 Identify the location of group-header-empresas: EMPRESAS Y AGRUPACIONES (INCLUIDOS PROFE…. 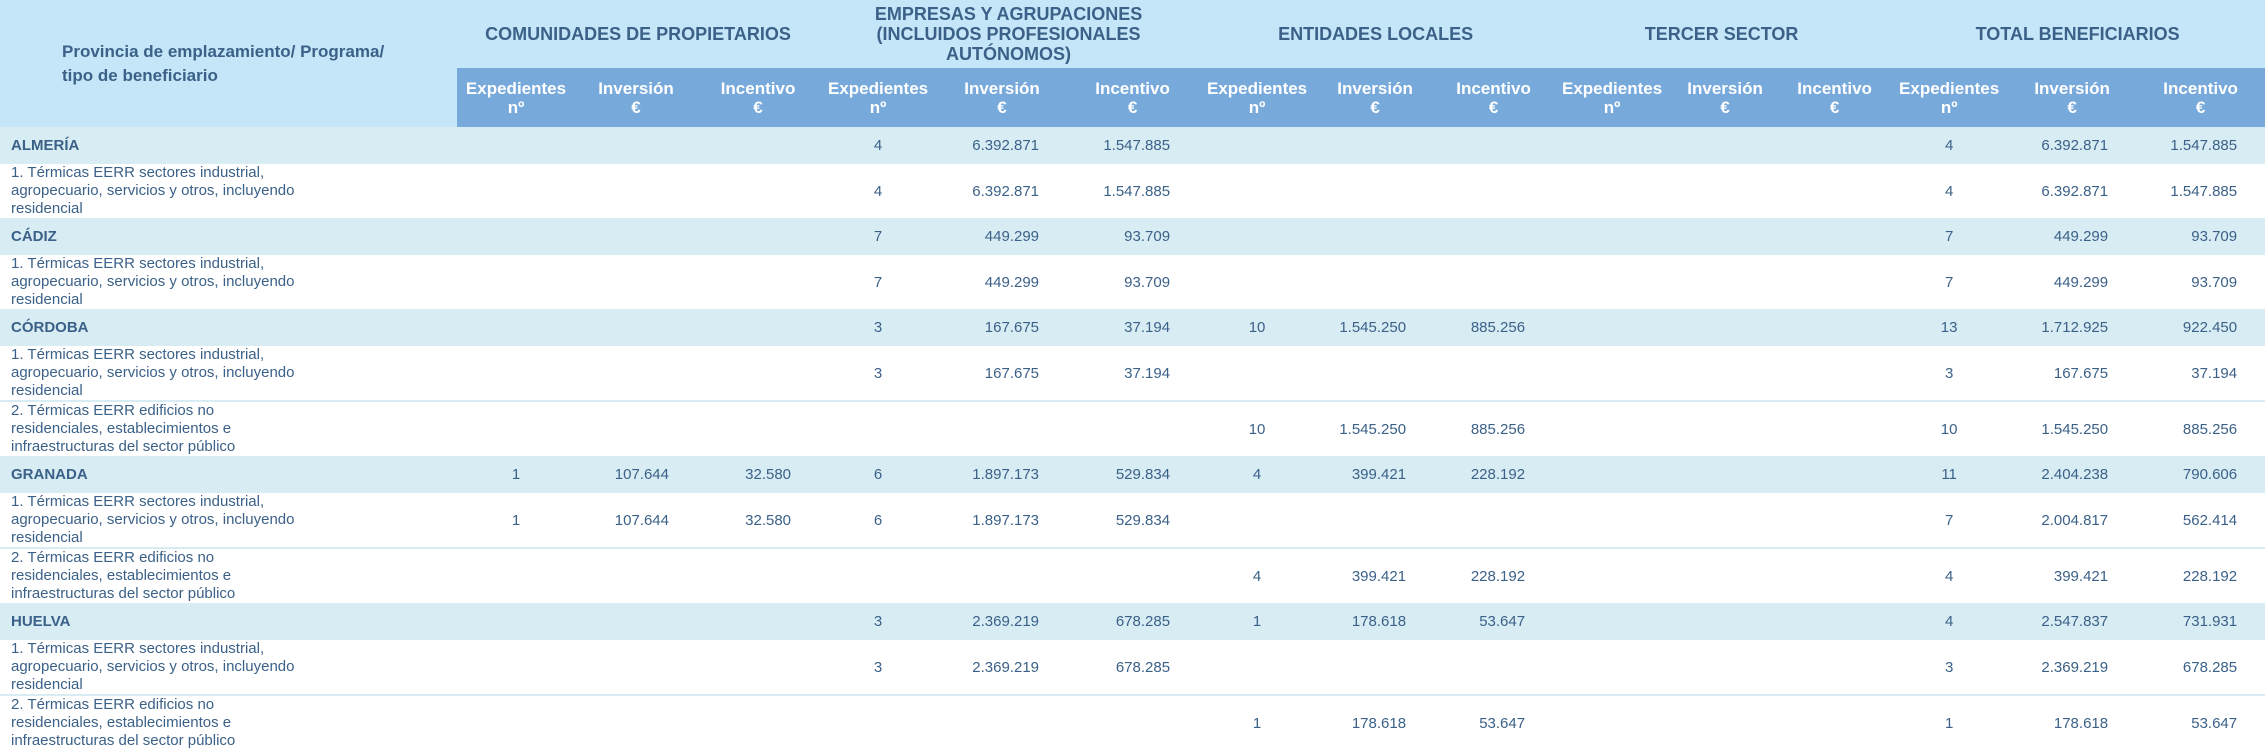
(1009, 34).